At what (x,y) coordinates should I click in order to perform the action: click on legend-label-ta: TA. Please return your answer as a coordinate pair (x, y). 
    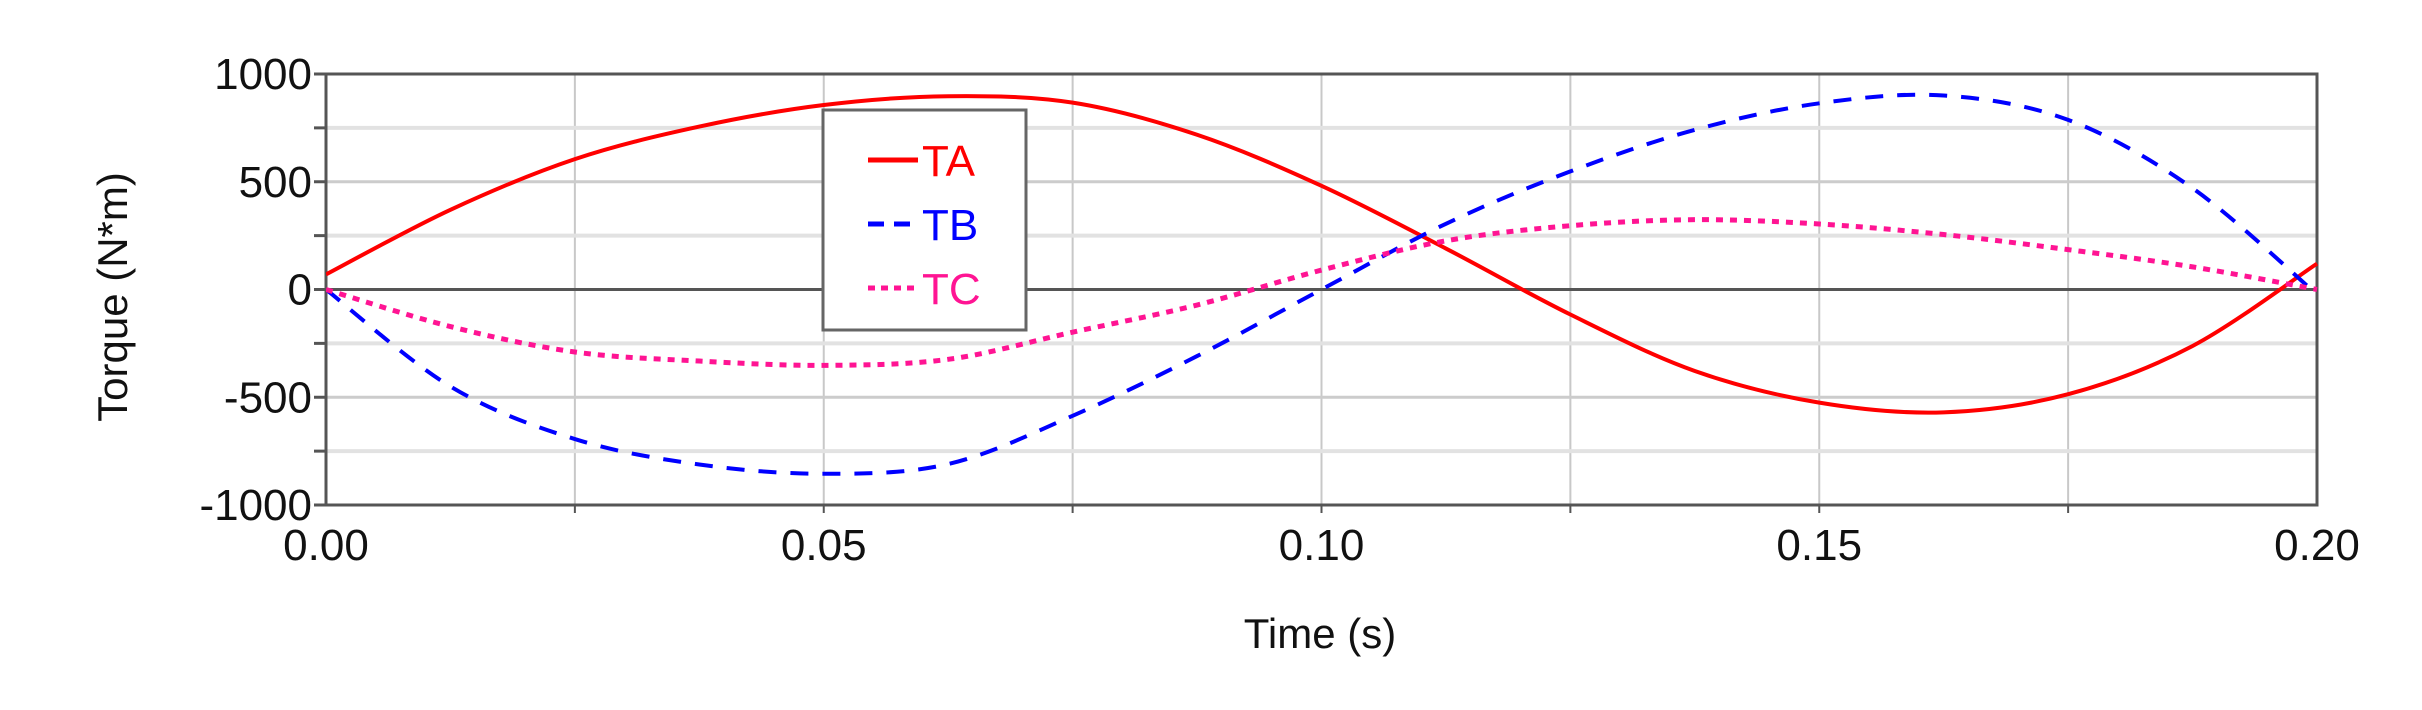
    Looking at the image, I should click on (949, 161).